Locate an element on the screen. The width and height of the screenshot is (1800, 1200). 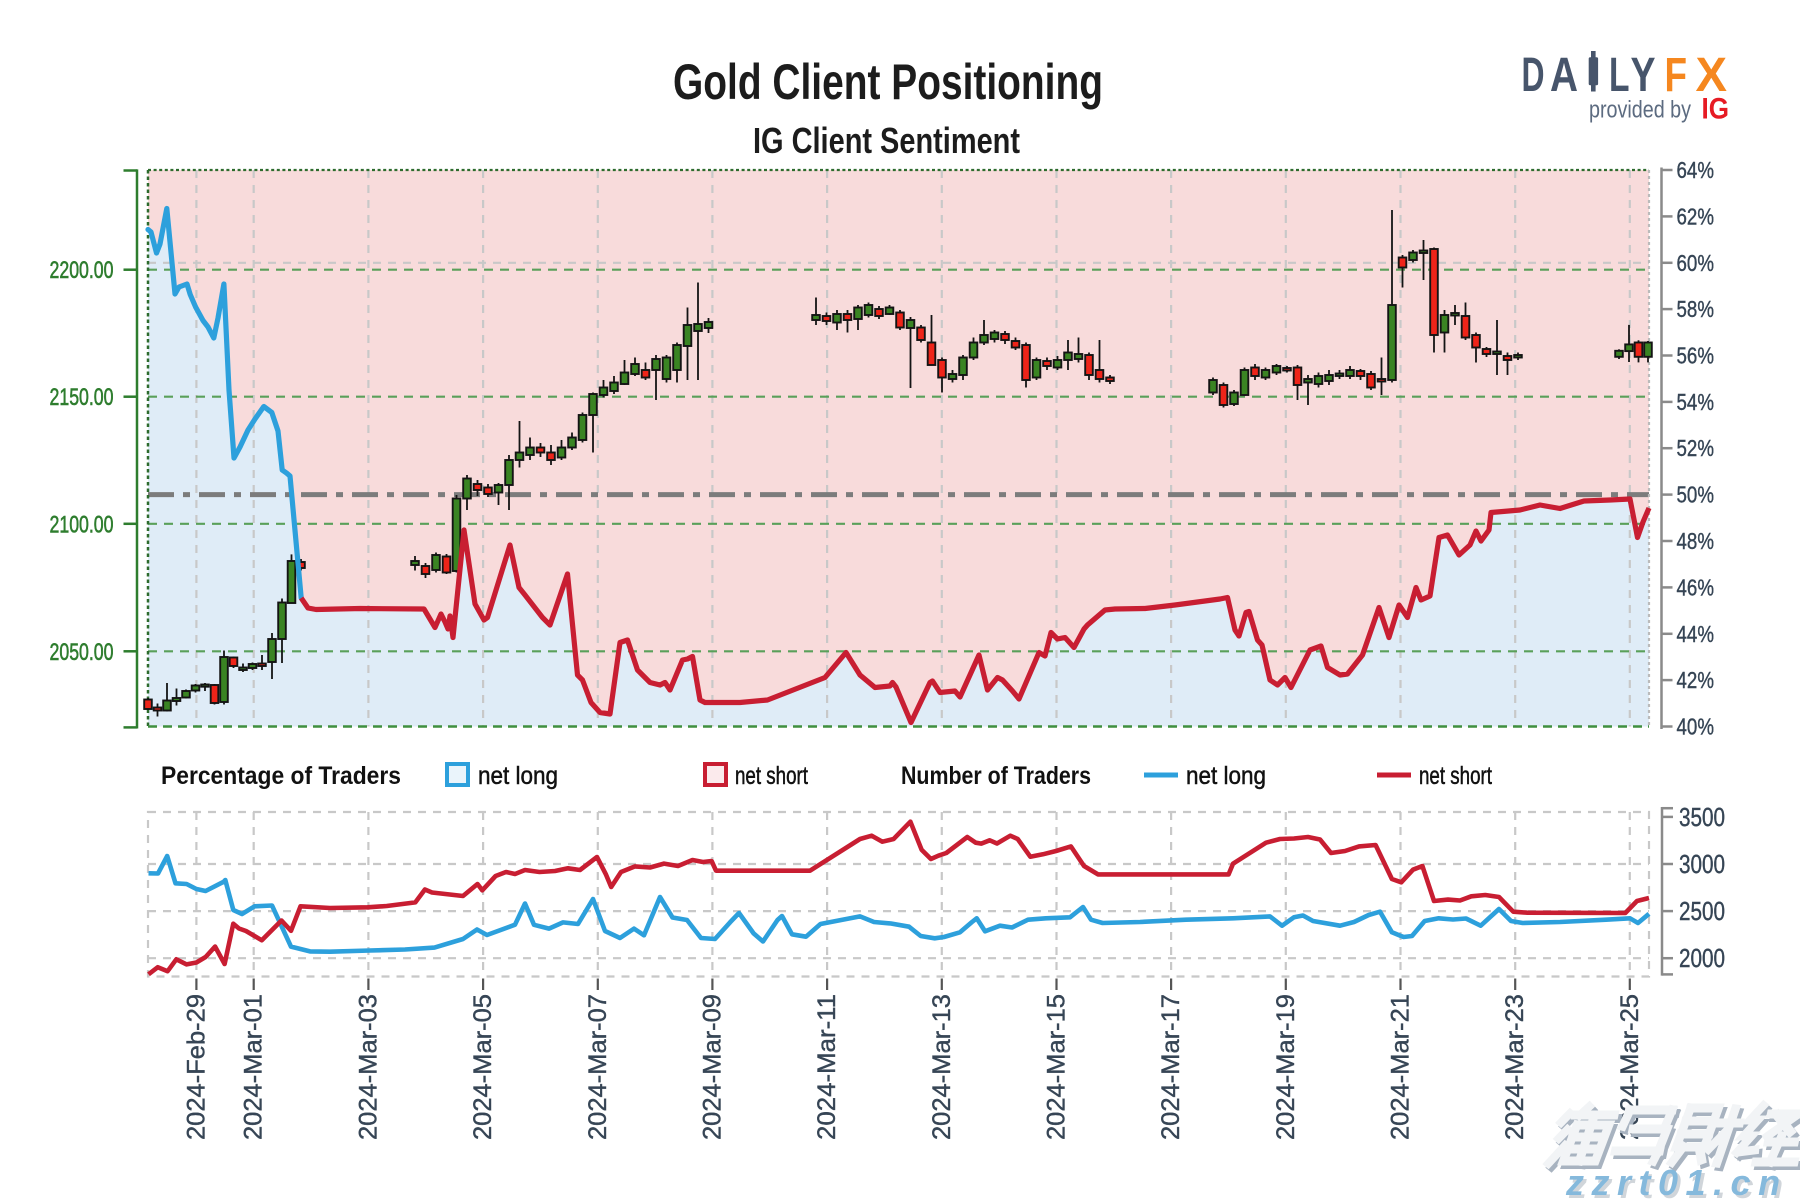
svg-text: 2024-Mar-05 is located at coordinates (483, 1067).